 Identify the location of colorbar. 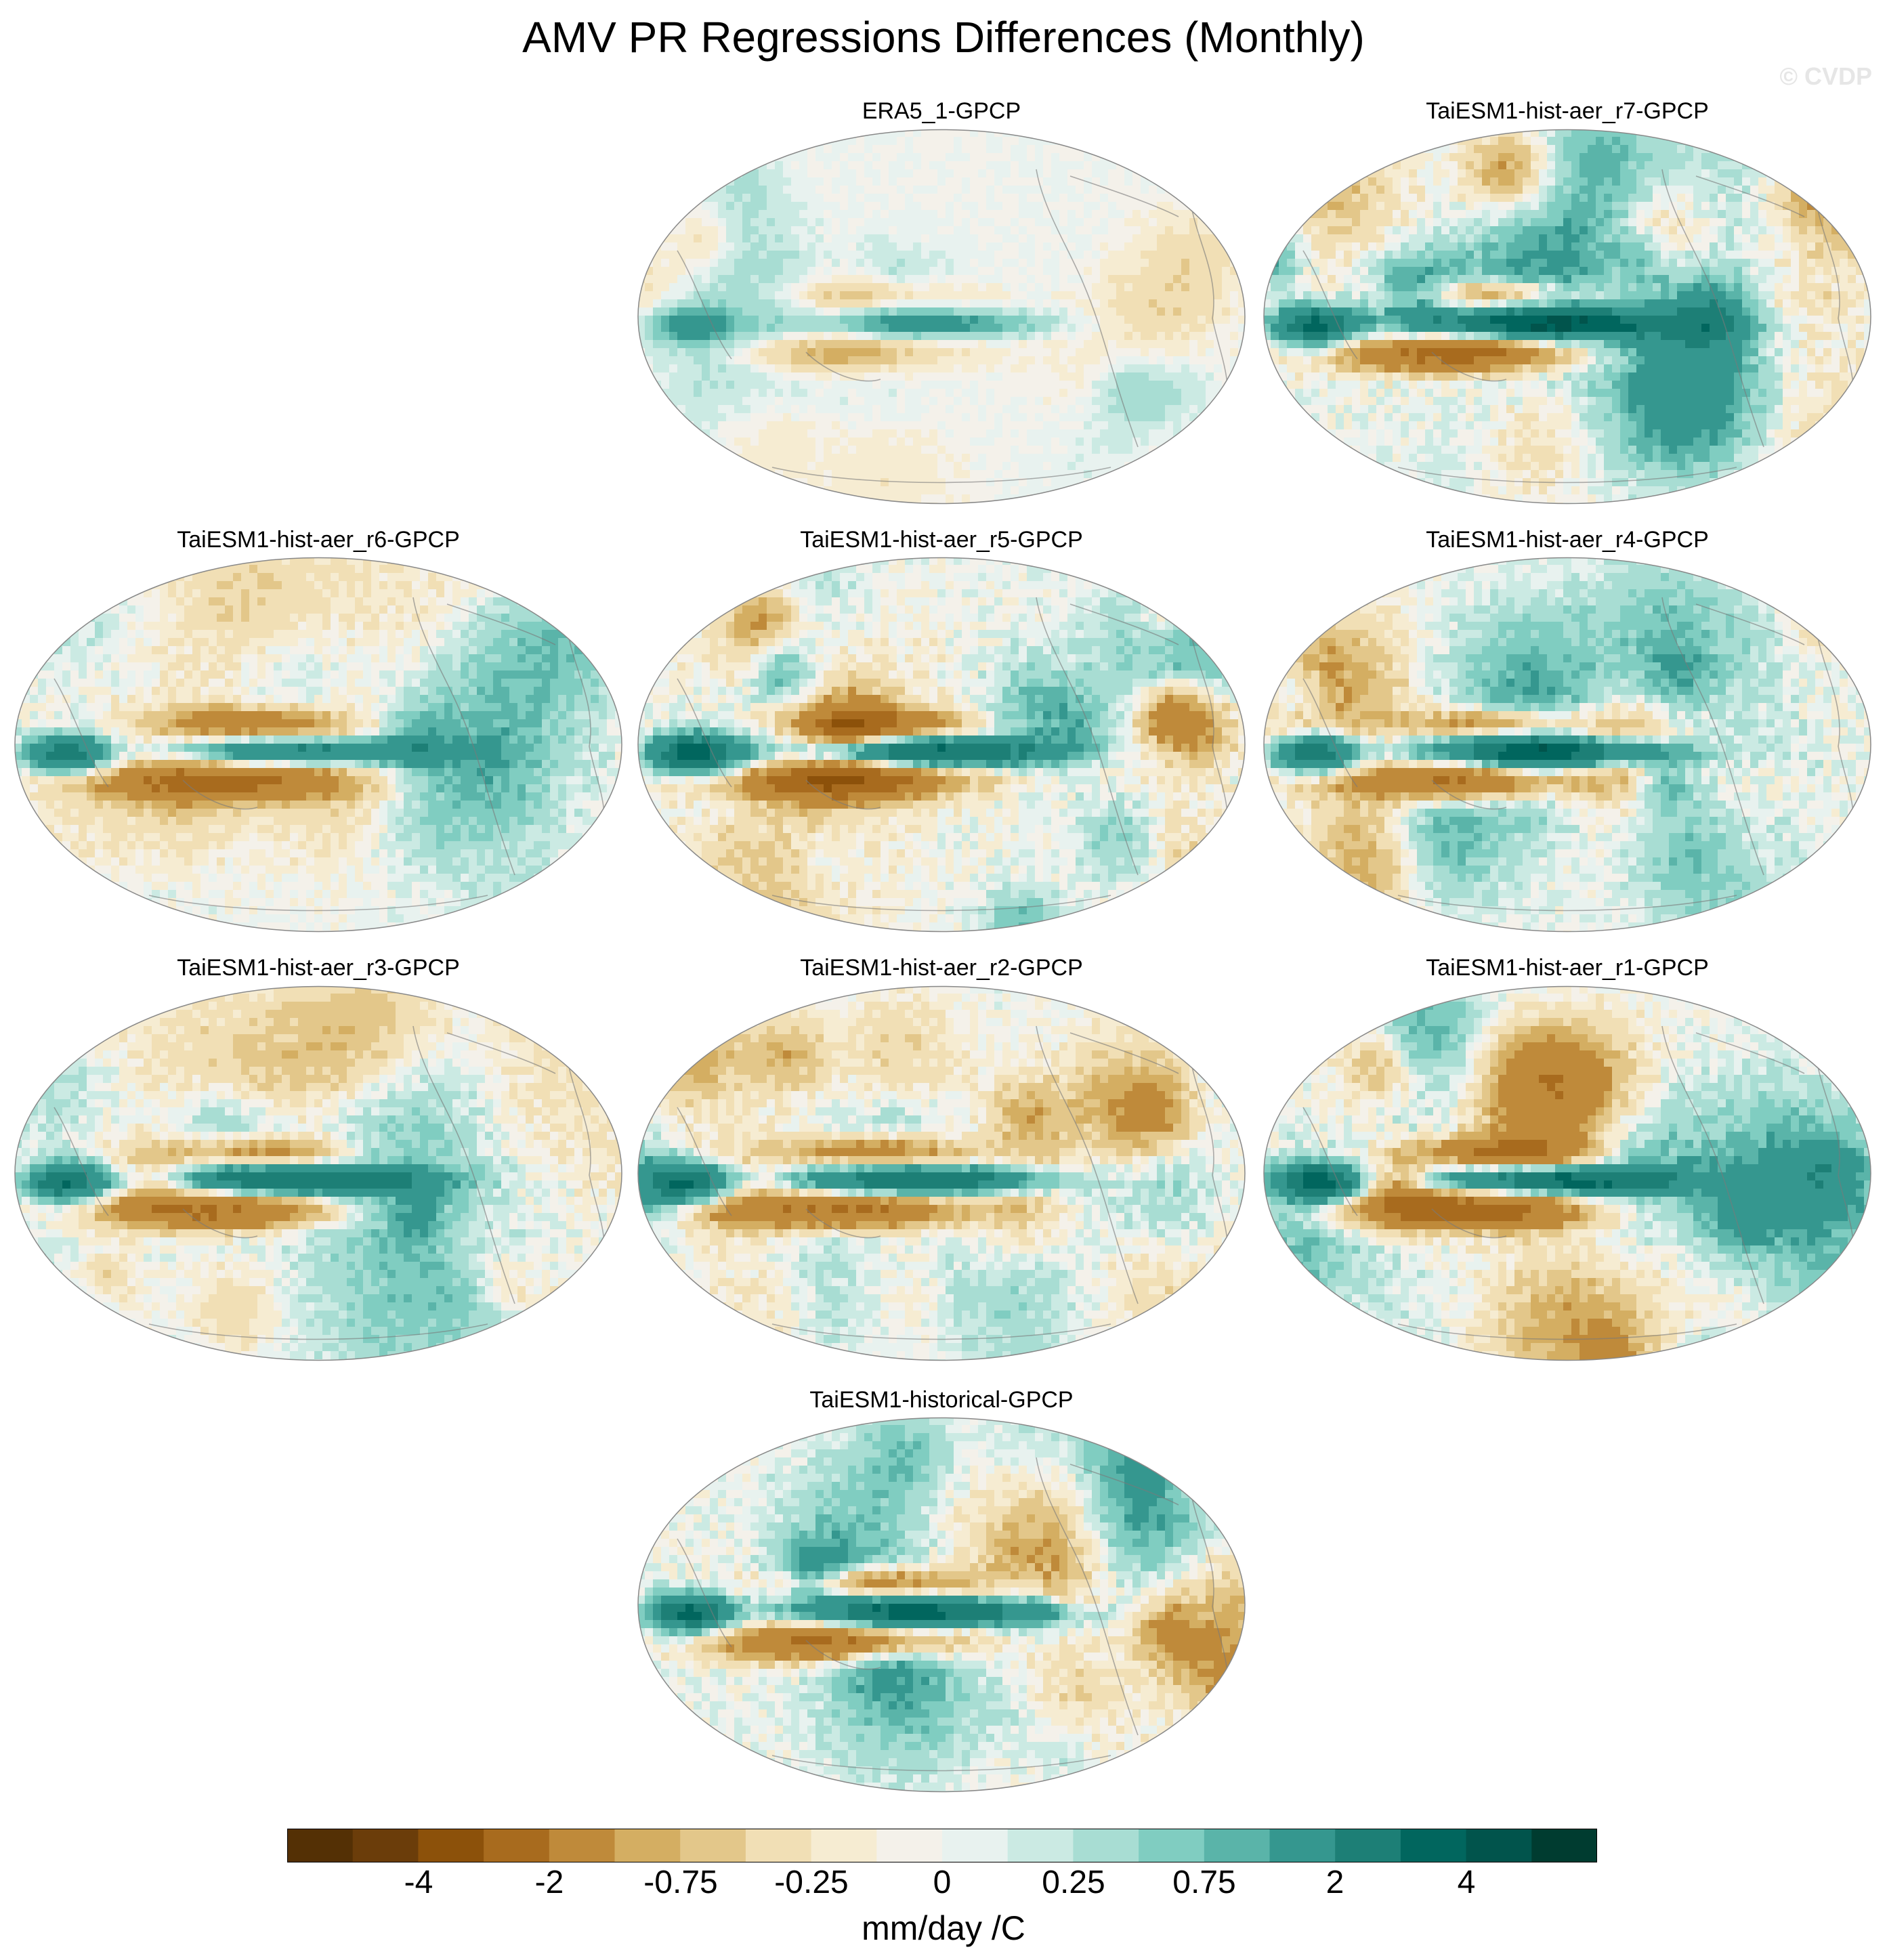
(942, 1845).